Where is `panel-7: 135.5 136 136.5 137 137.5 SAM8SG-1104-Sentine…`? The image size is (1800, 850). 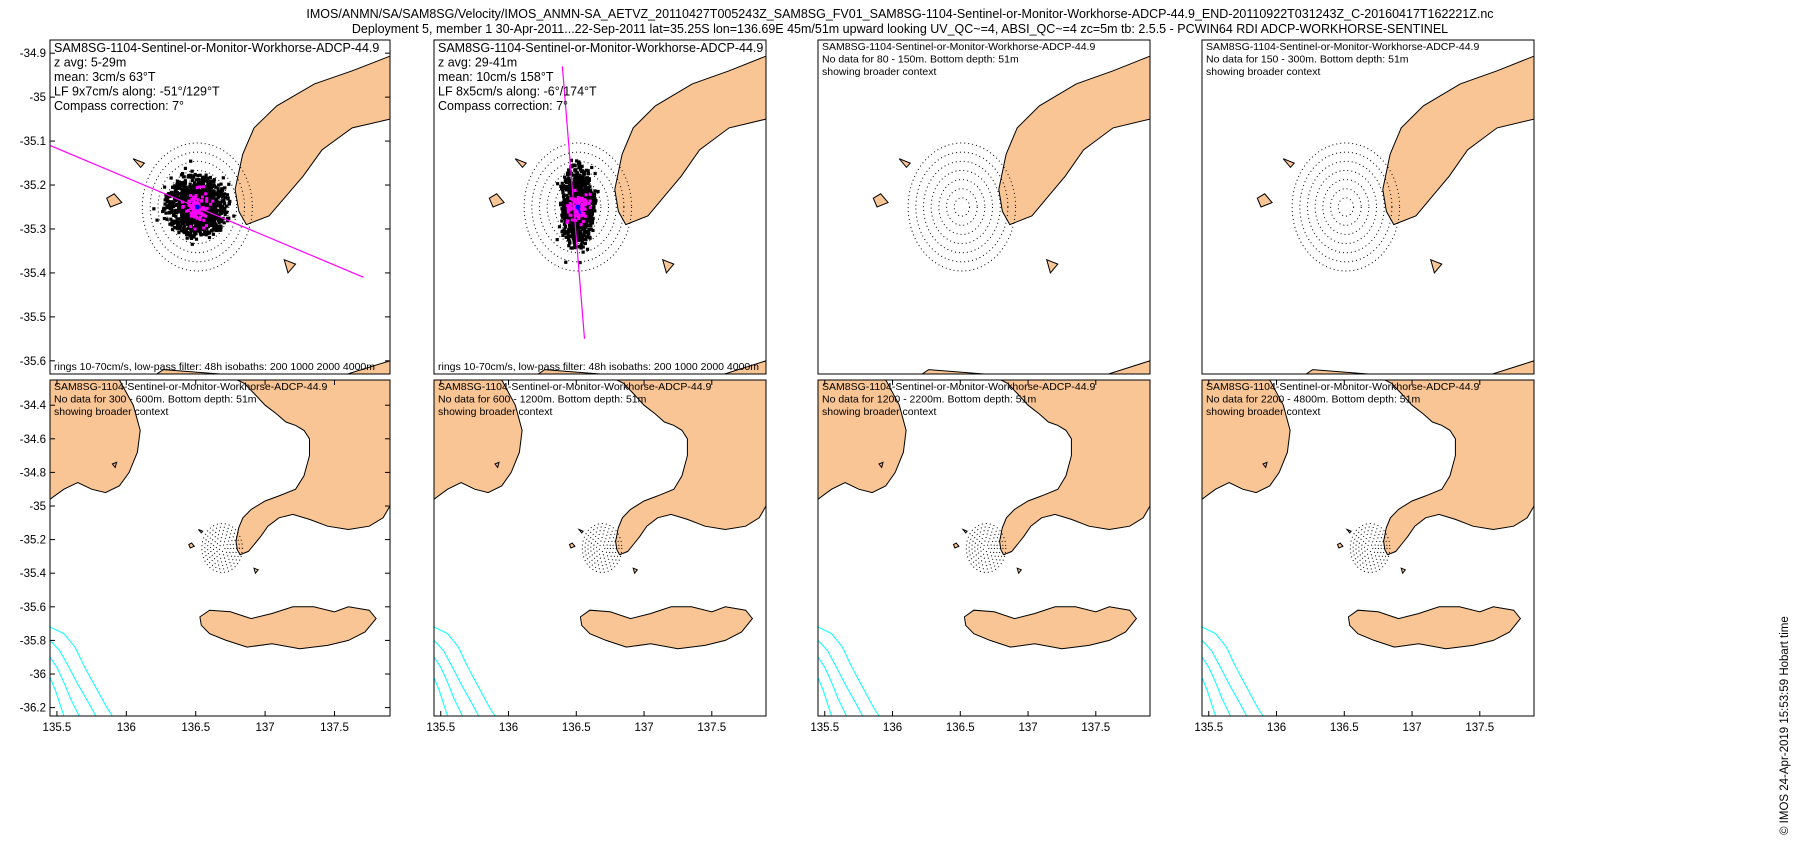
panel-7: 135.5 136 136.5 137 137.5 SAM8SG-1104-Sentine… is located at coordinates (980, 556).